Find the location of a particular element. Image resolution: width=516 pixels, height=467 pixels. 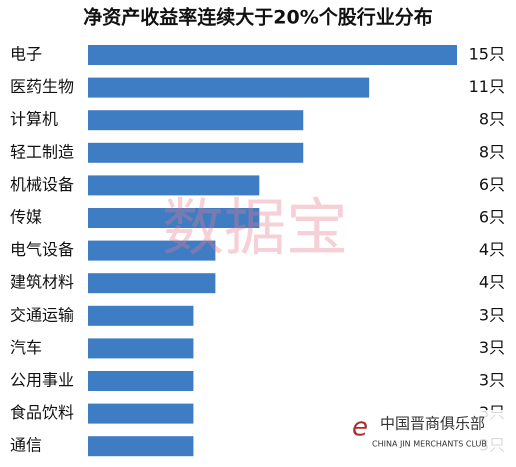

category-label: 传媒 is located at coordinates (26, 217).